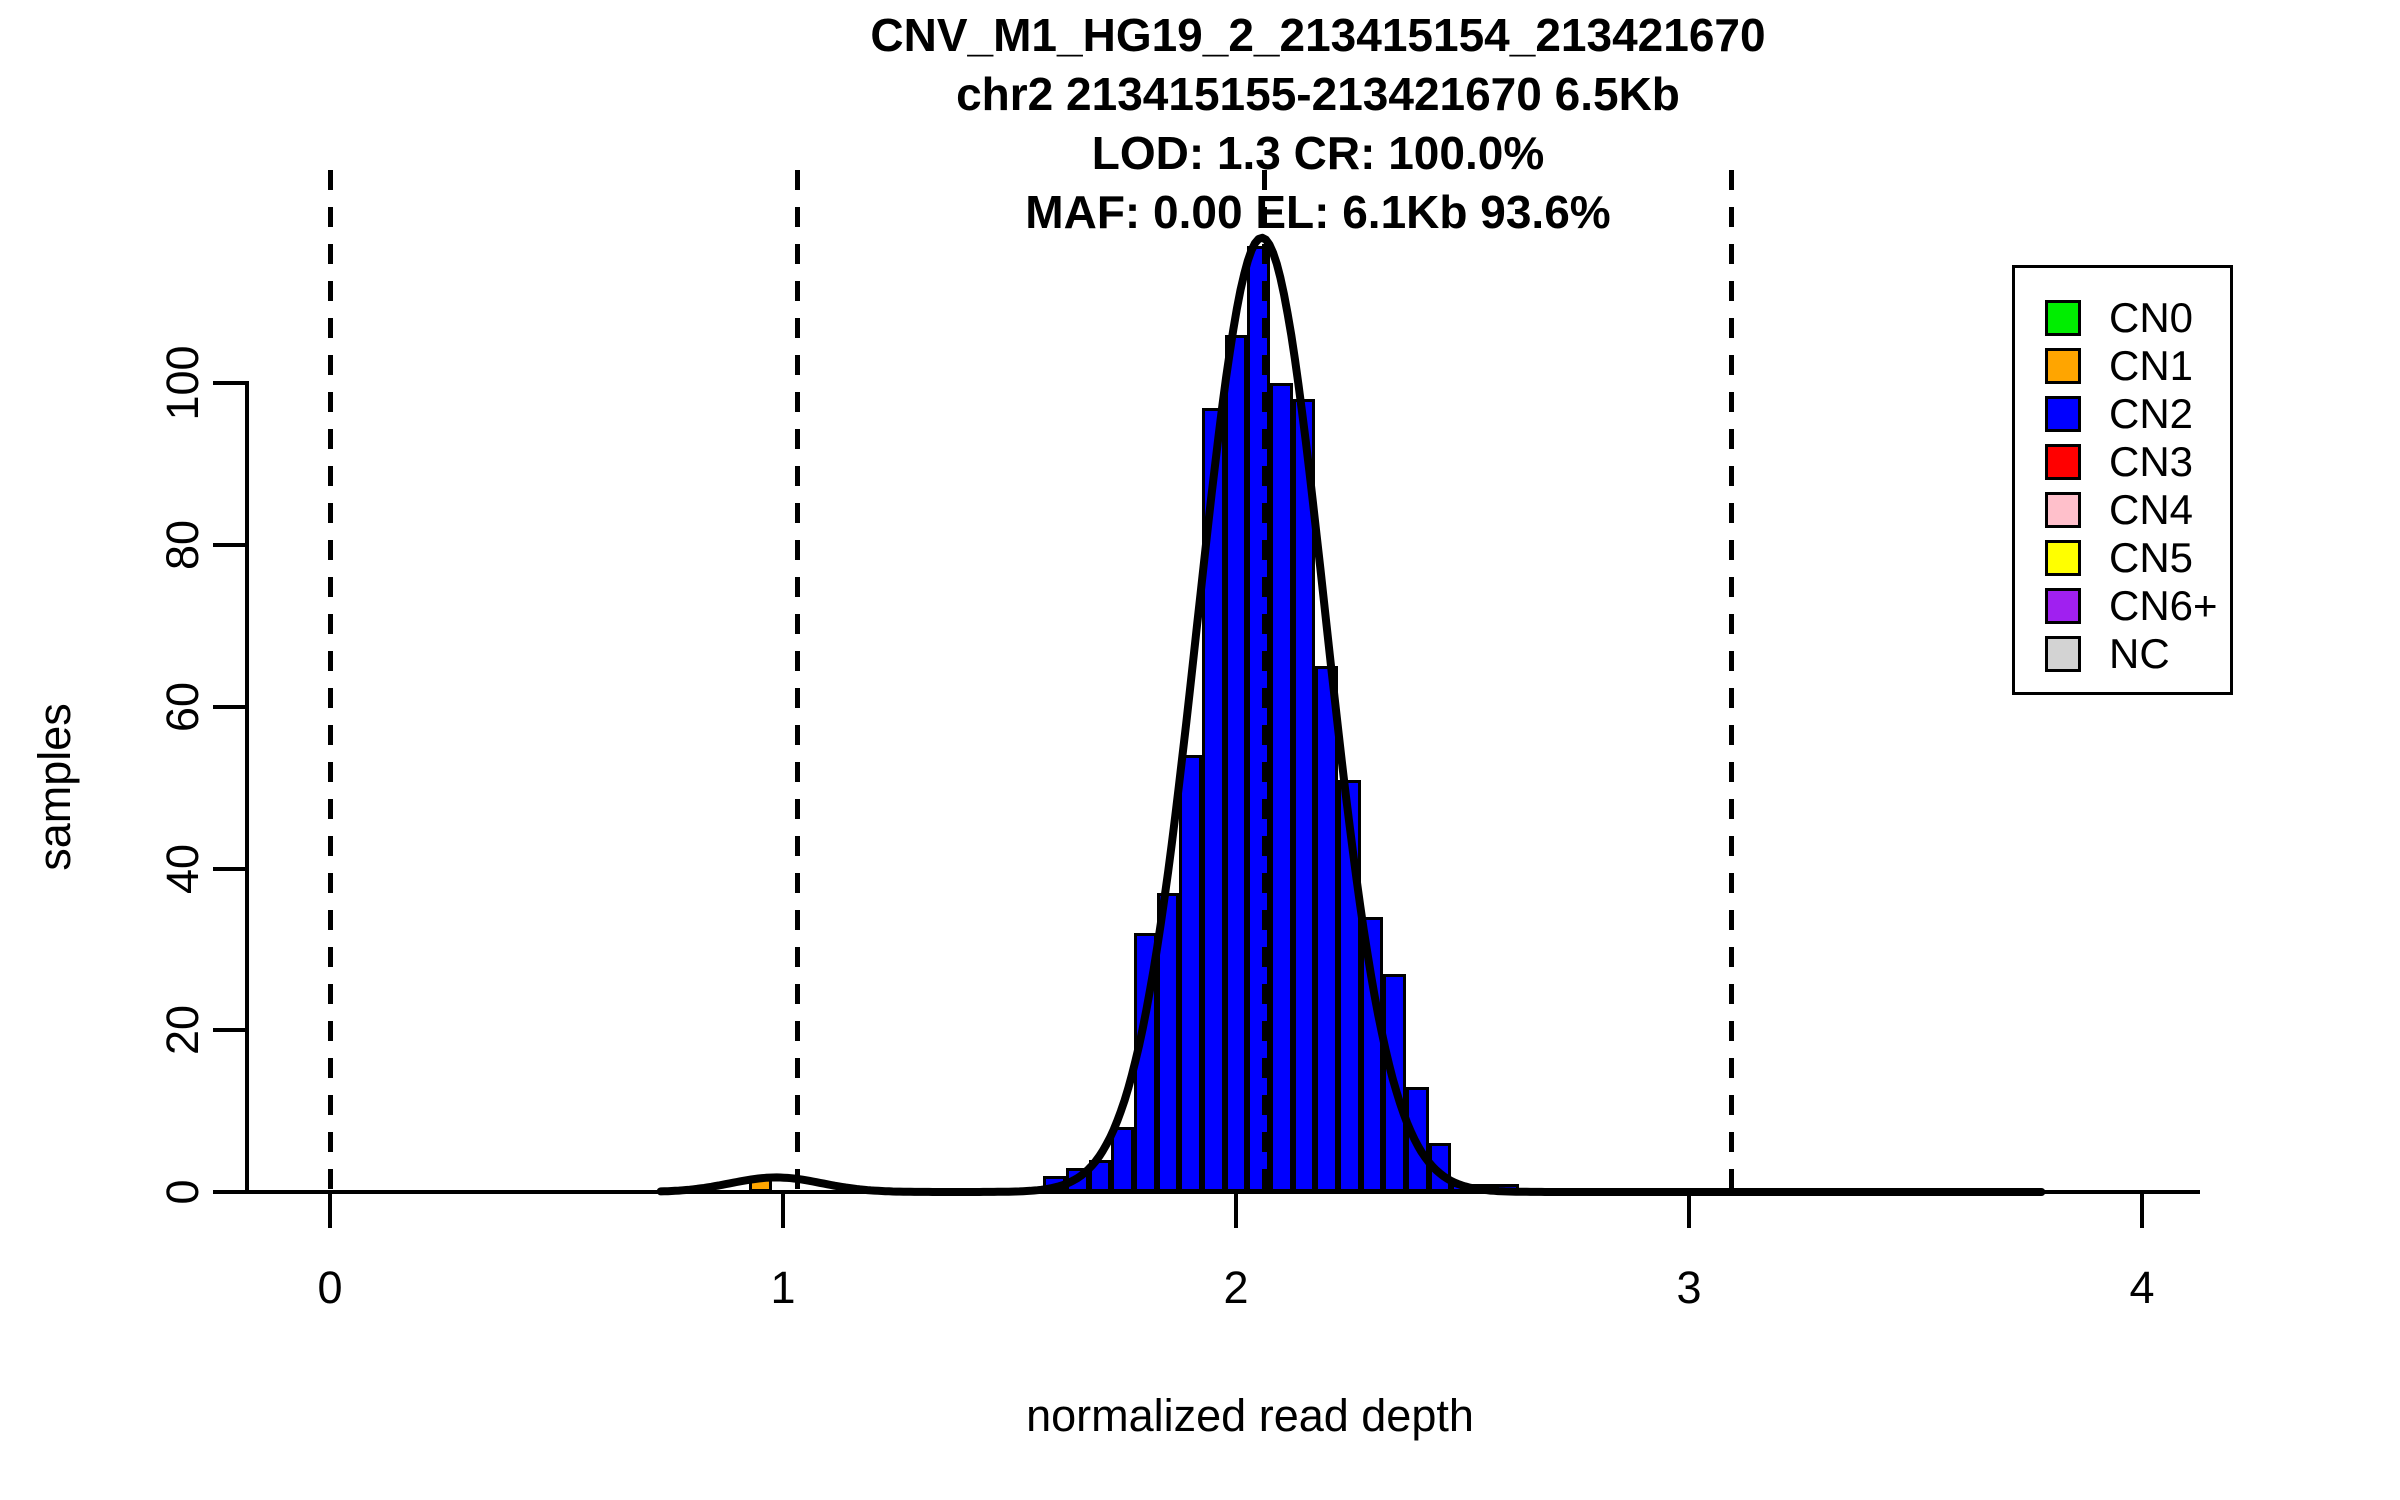 This screenshot has width=2400, height=1500. Describe the element at coordinates (182, 545) in the screenshot. I see `y-axis-tick-label: 80` at that location.